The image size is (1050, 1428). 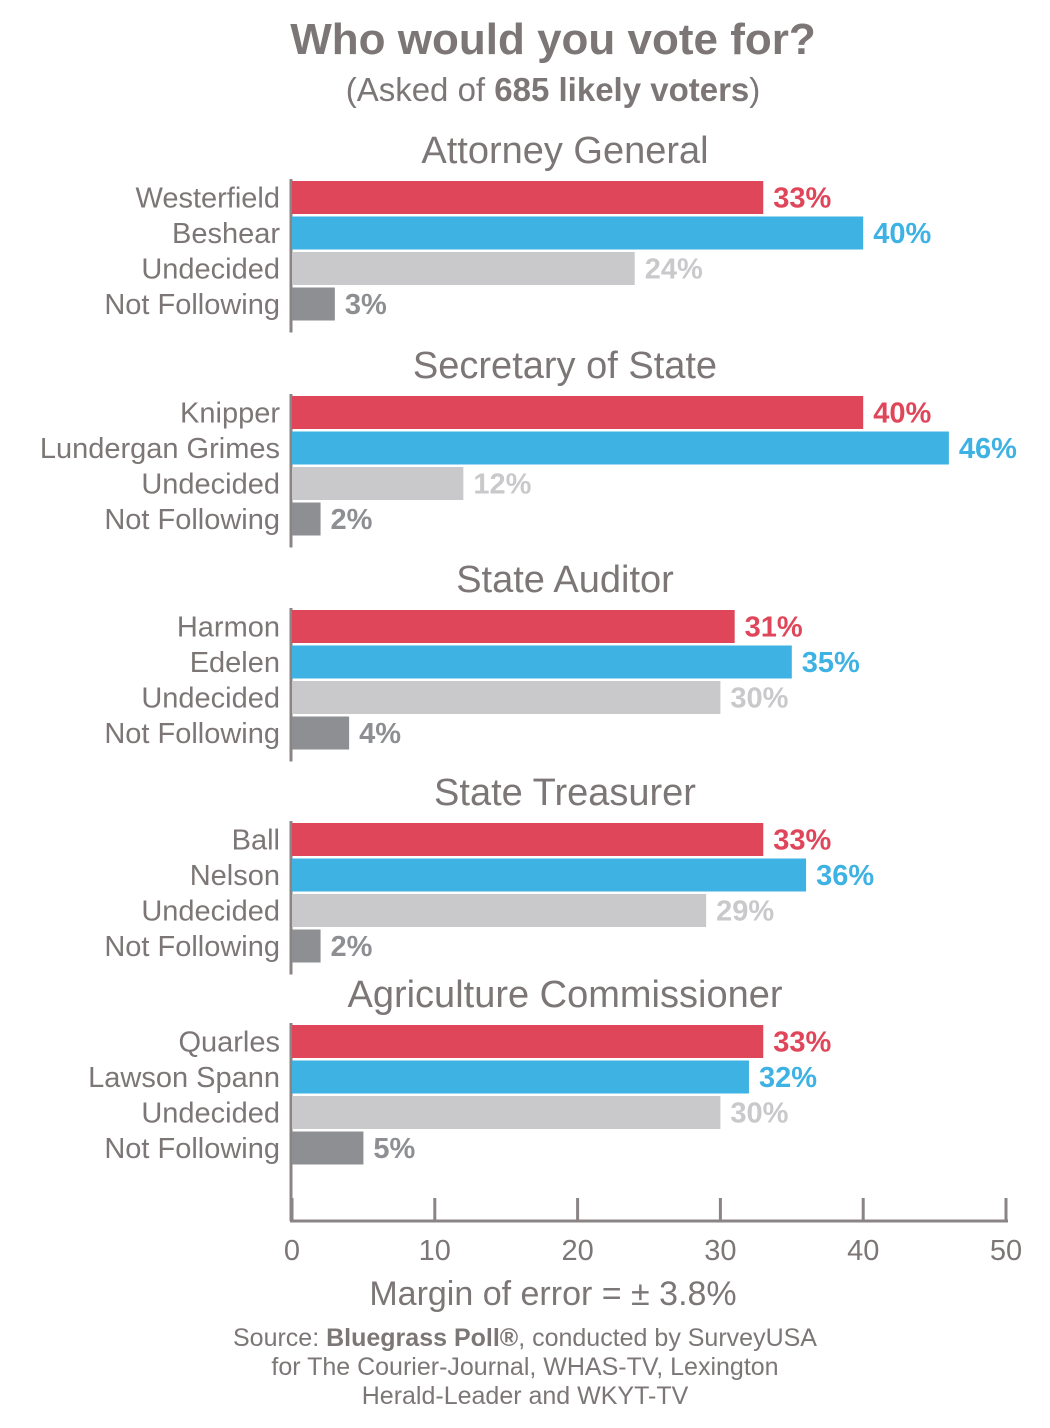 What do you see at coordinates (226, 234) in the screenshot?
I see `bar-label: Beshear` at bounding box center [226, 234].